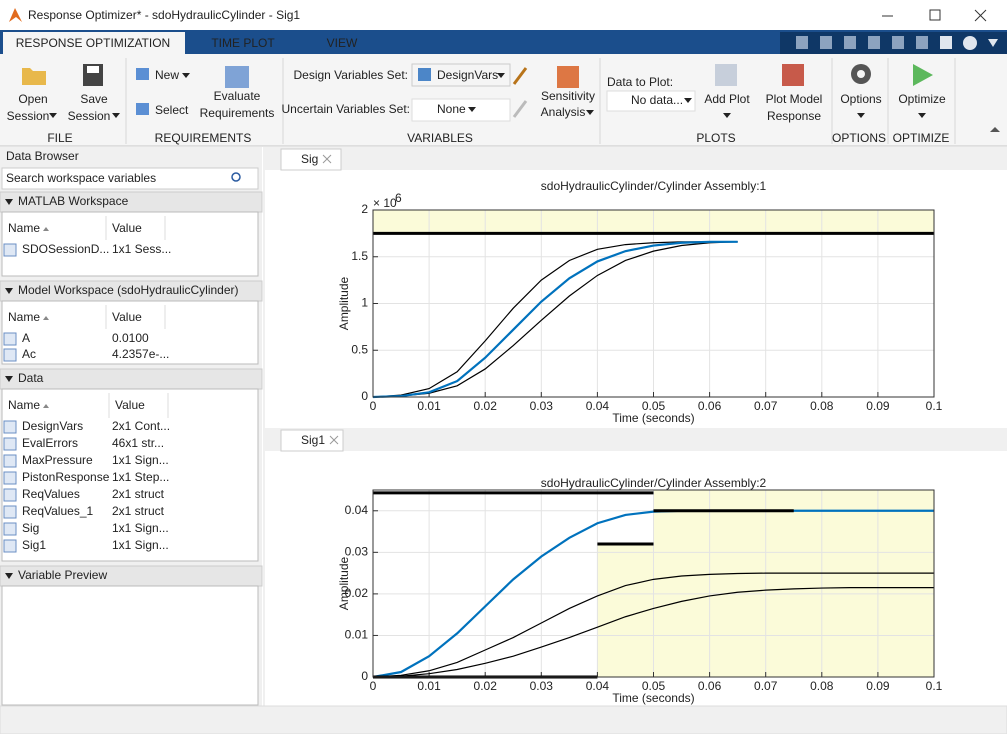 The image size is (1007, 734). Describe the element at coordinates (59, 138) in the screenshot. I see `group-label: FILE` at that location.